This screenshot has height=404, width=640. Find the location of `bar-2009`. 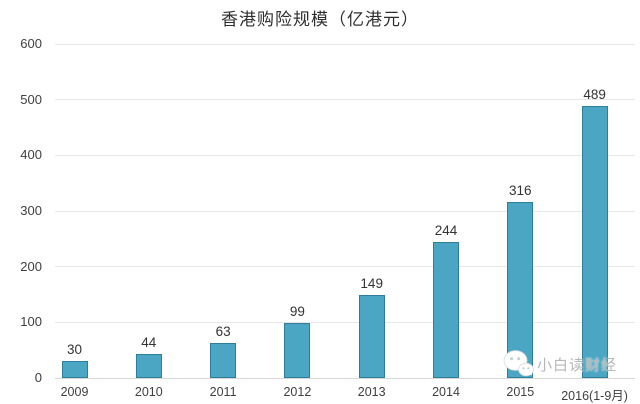

bar-2009 is located at coordinates (74, 369).